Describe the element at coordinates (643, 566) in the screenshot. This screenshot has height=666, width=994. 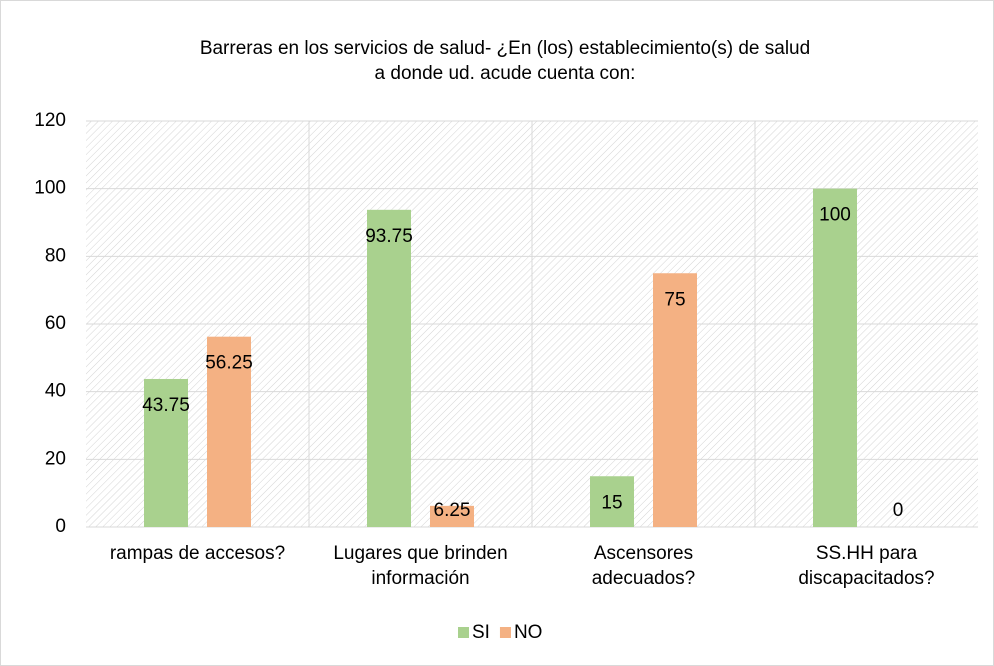
I see `x-tick-label: Ascensores adecuados?` at that location.